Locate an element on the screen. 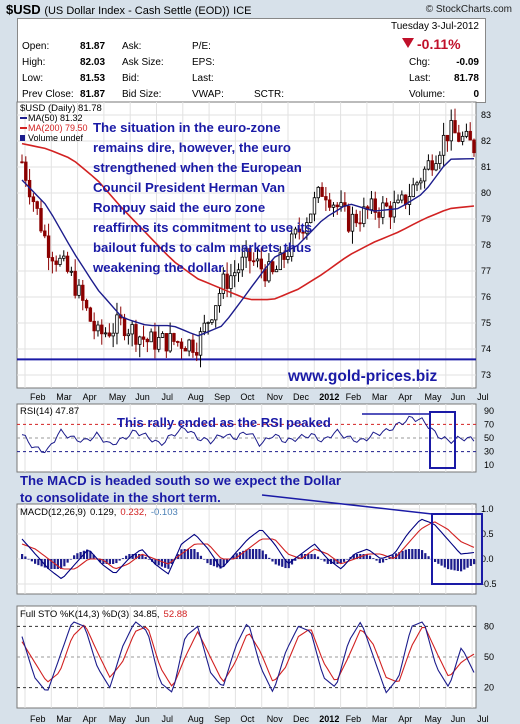 Image resolution: width=520 pixels, height=724 pixels. macd-tick-label: 0.5 is located at coordinates (487, 534).